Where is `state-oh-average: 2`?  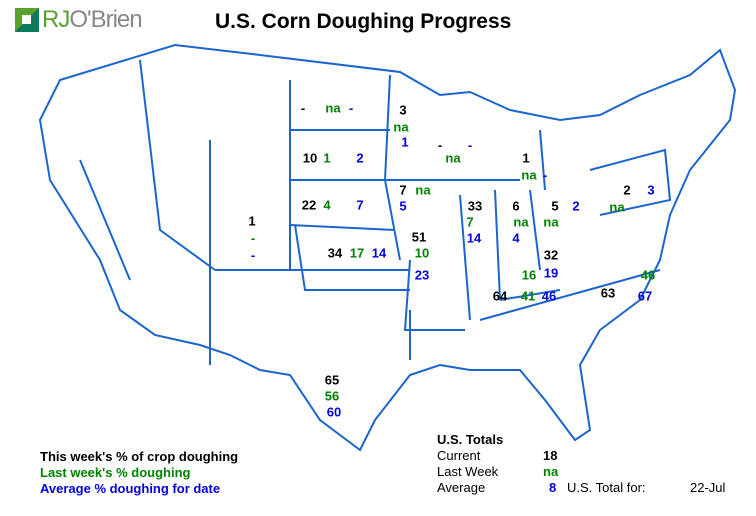 state-oh-average: 2 is located at coordinates (576, 206).